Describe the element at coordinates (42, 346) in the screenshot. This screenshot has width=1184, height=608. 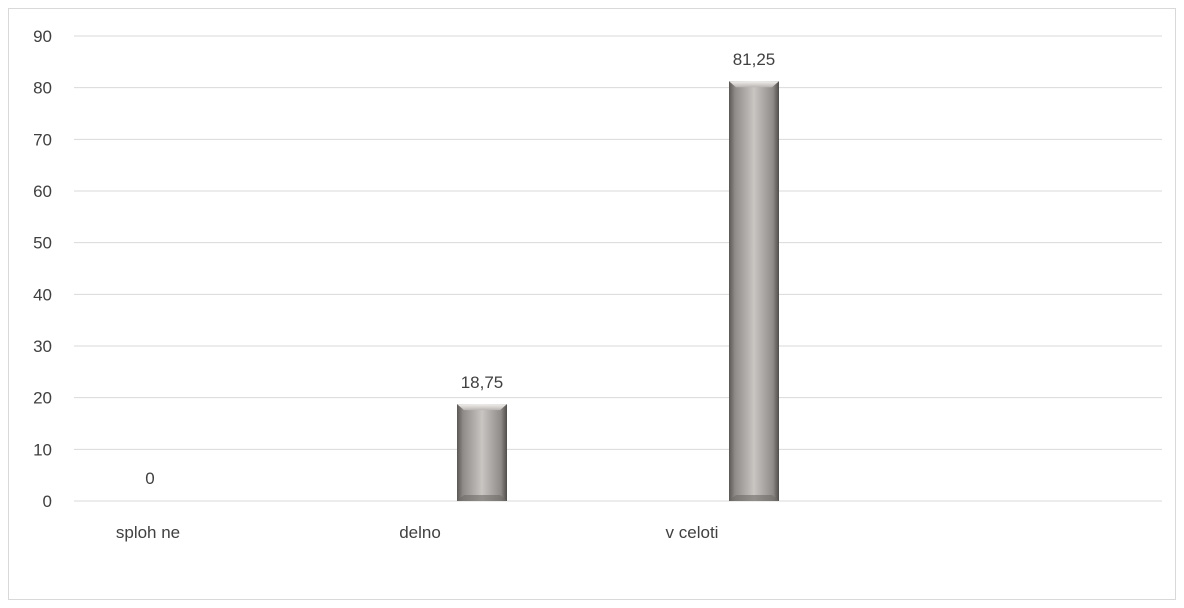
I see `y-tick-label: 30` at that location.